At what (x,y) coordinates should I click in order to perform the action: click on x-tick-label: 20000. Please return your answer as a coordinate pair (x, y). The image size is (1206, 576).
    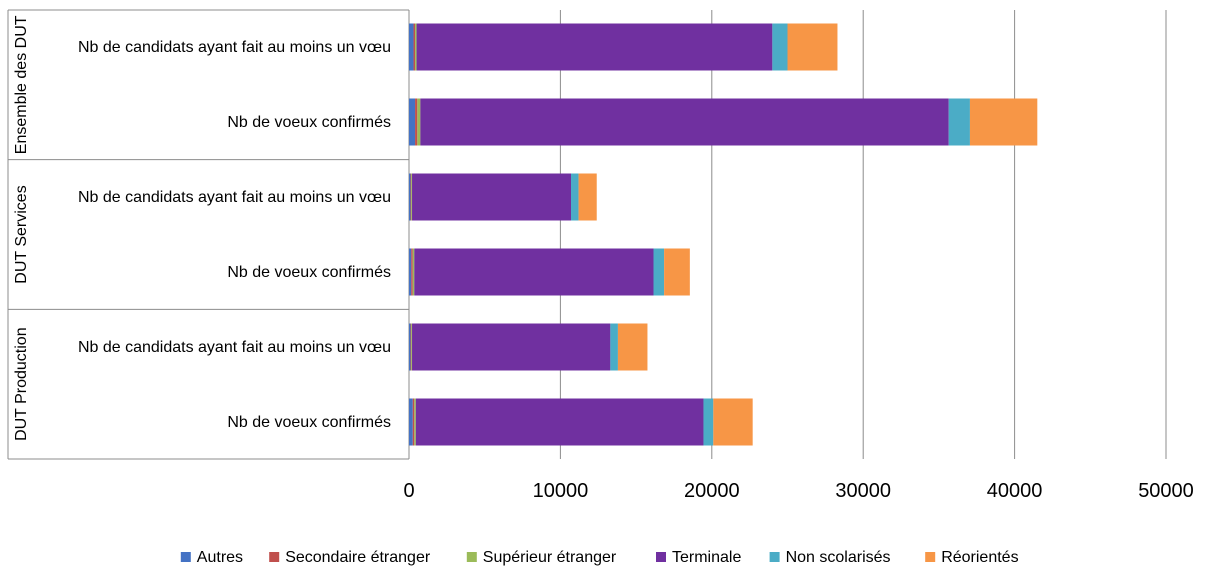
    Looking at the image, I should click on (712, 491).